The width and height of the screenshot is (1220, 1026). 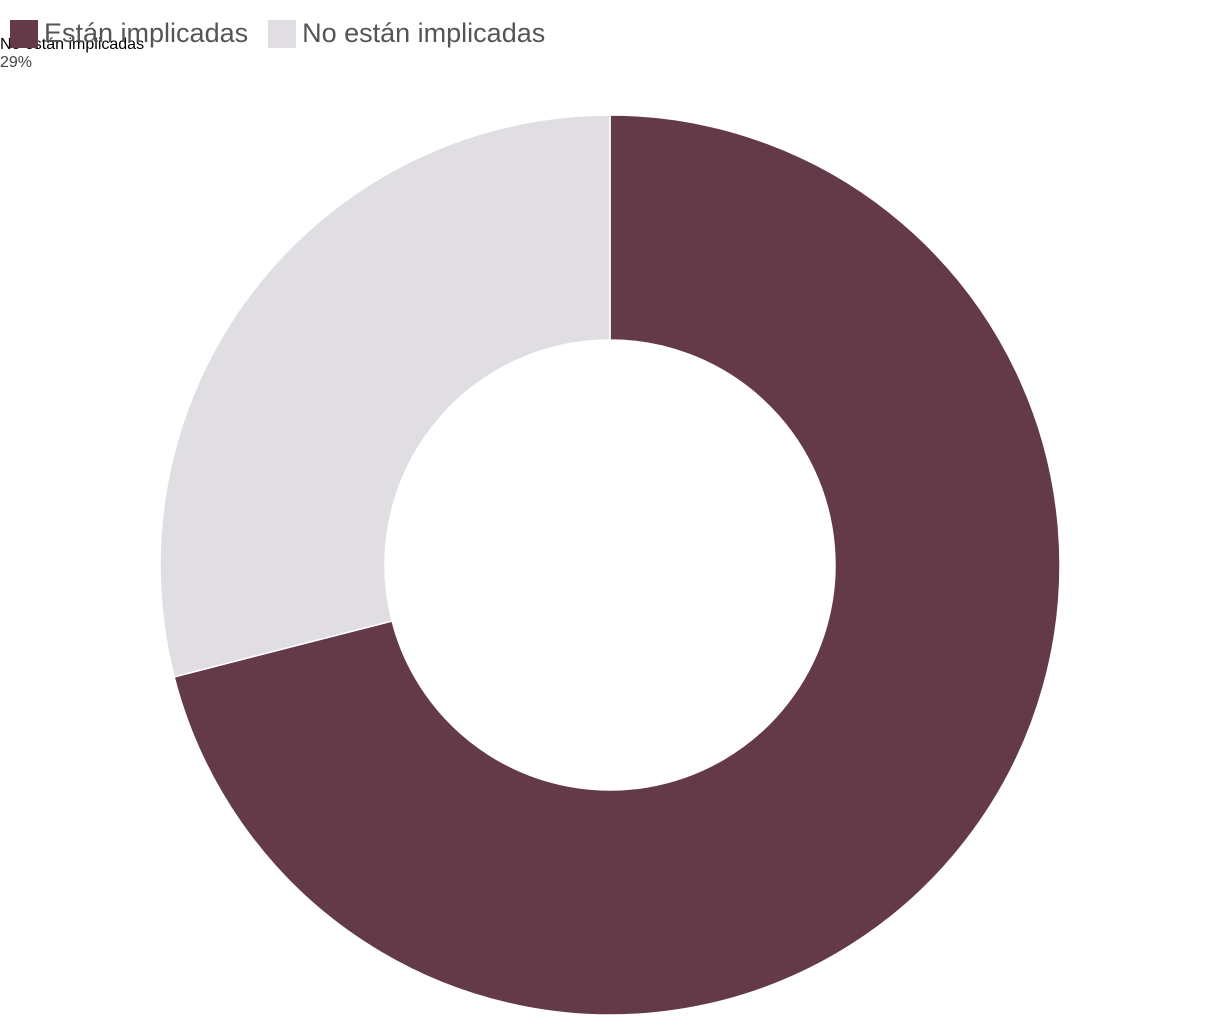 I want to click on slice-name: Están implicadas, so click(x=60, y=8).